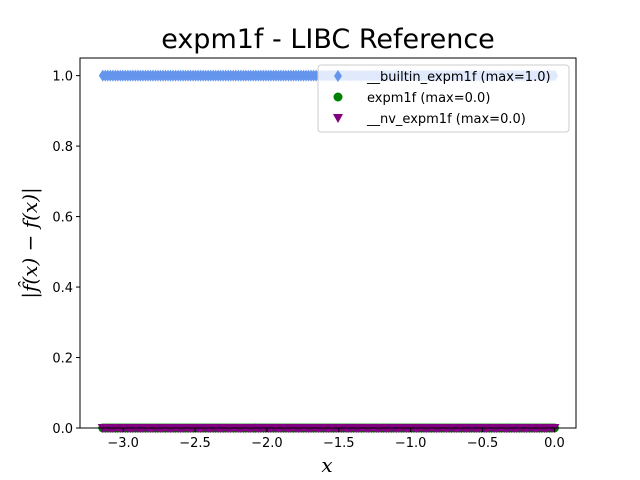  What do you see at coordinates (428, 98) in the screenshot?
I see `legend-label: expm1f (max=0.0)` at bounding box center [428, 98].